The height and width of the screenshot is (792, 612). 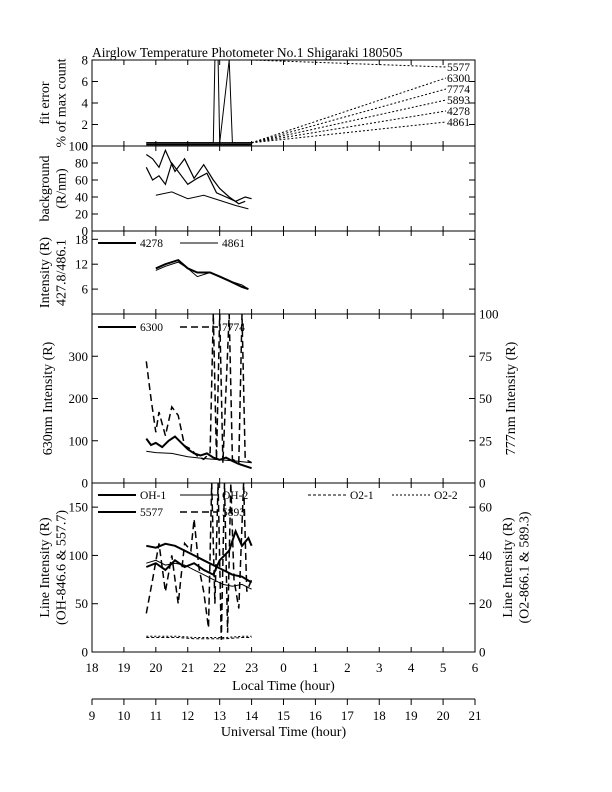 I want to click on legend-label: 6300, so click(x=151, y=328).